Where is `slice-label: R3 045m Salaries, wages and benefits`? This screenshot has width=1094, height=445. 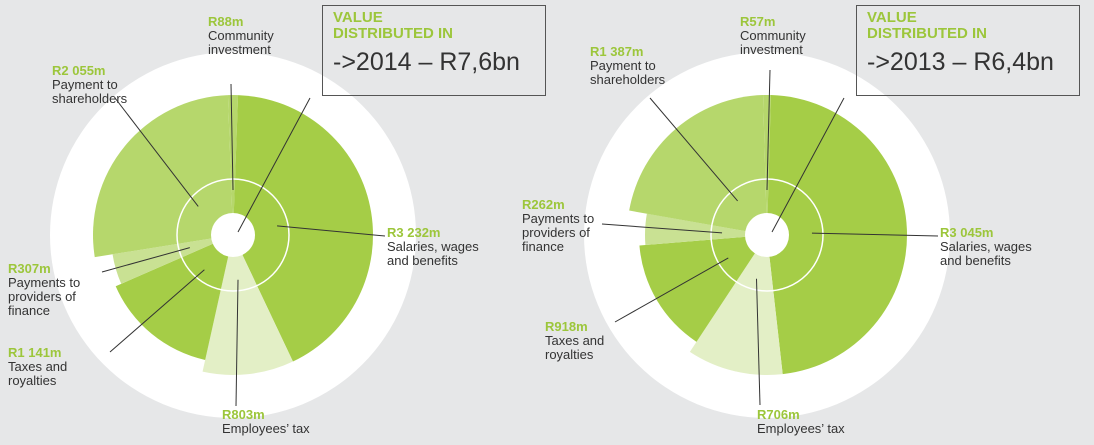
slice-label: R3 045m Salaries, wages and benefits is located at coordinates (990, 247).